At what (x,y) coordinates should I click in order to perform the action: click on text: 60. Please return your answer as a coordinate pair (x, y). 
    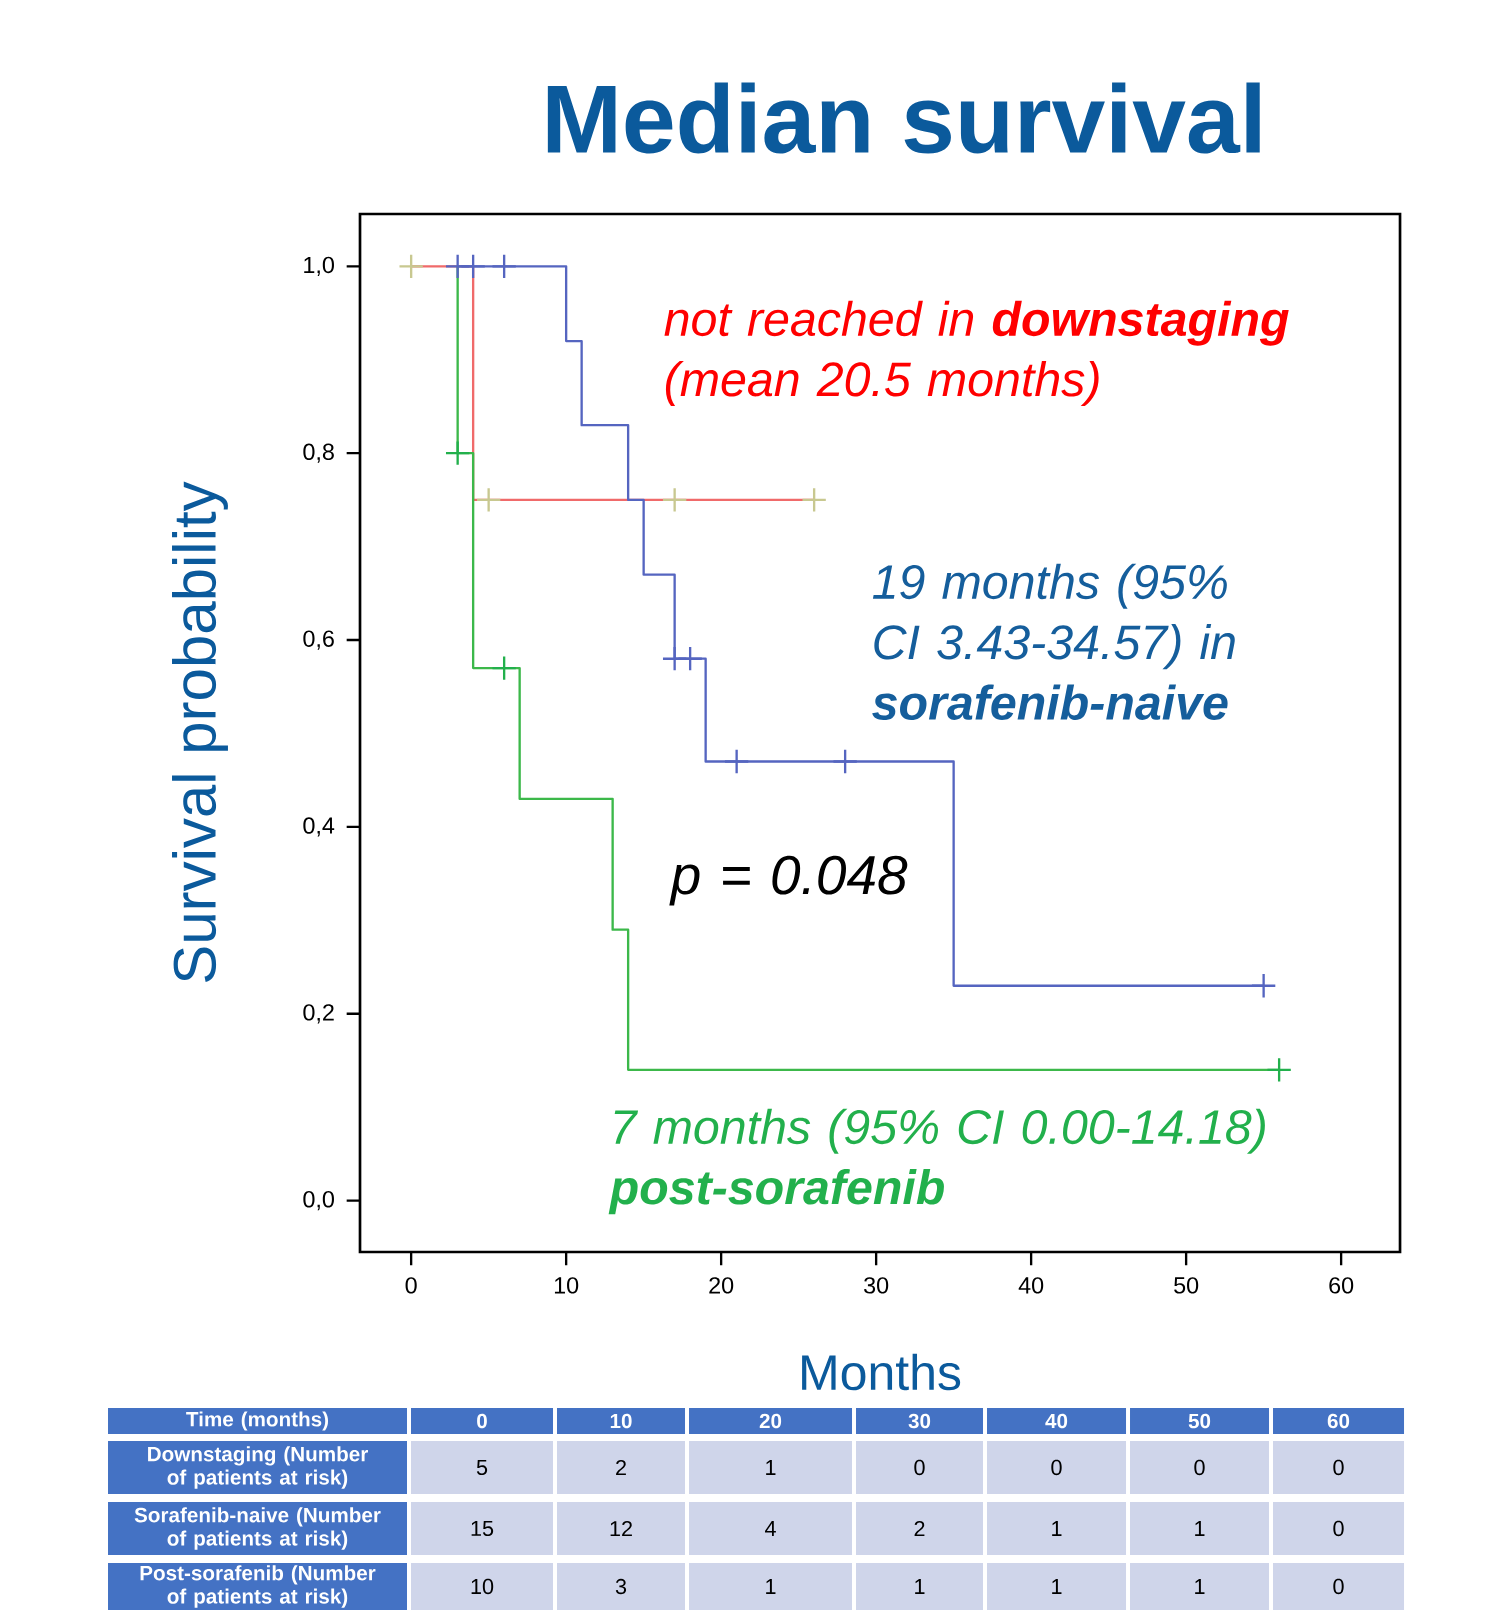
    Looking at the image, I should click on (1338, 1421).